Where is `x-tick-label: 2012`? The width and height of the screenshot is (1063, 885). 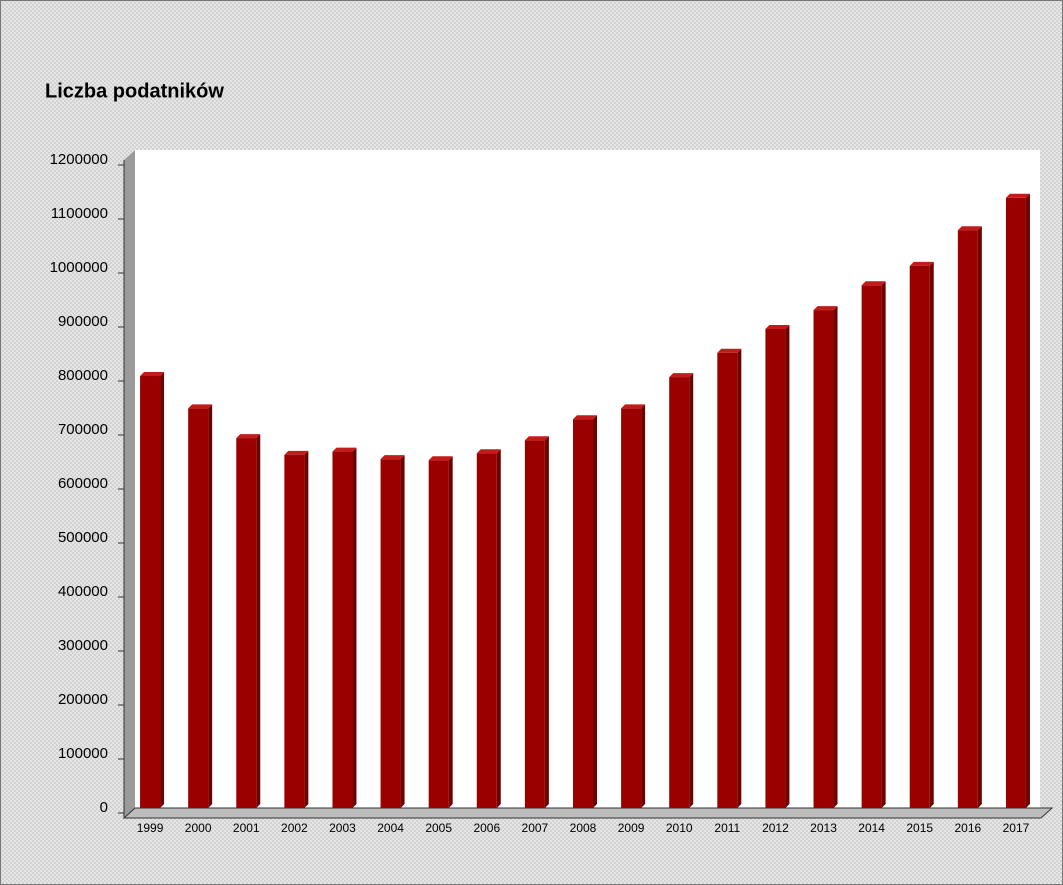 x-tick-label: 2012 is located at coordinates (775, 828).